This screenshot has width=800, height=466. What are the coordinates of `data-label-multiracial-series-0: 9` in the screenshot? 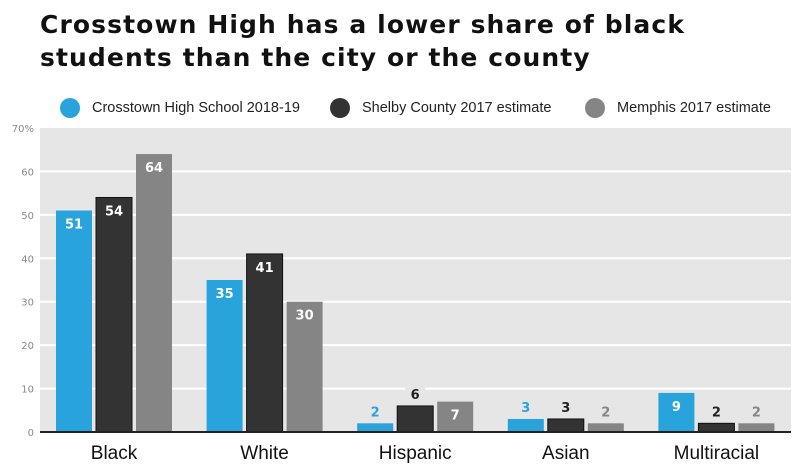 It's located at (676, 407).